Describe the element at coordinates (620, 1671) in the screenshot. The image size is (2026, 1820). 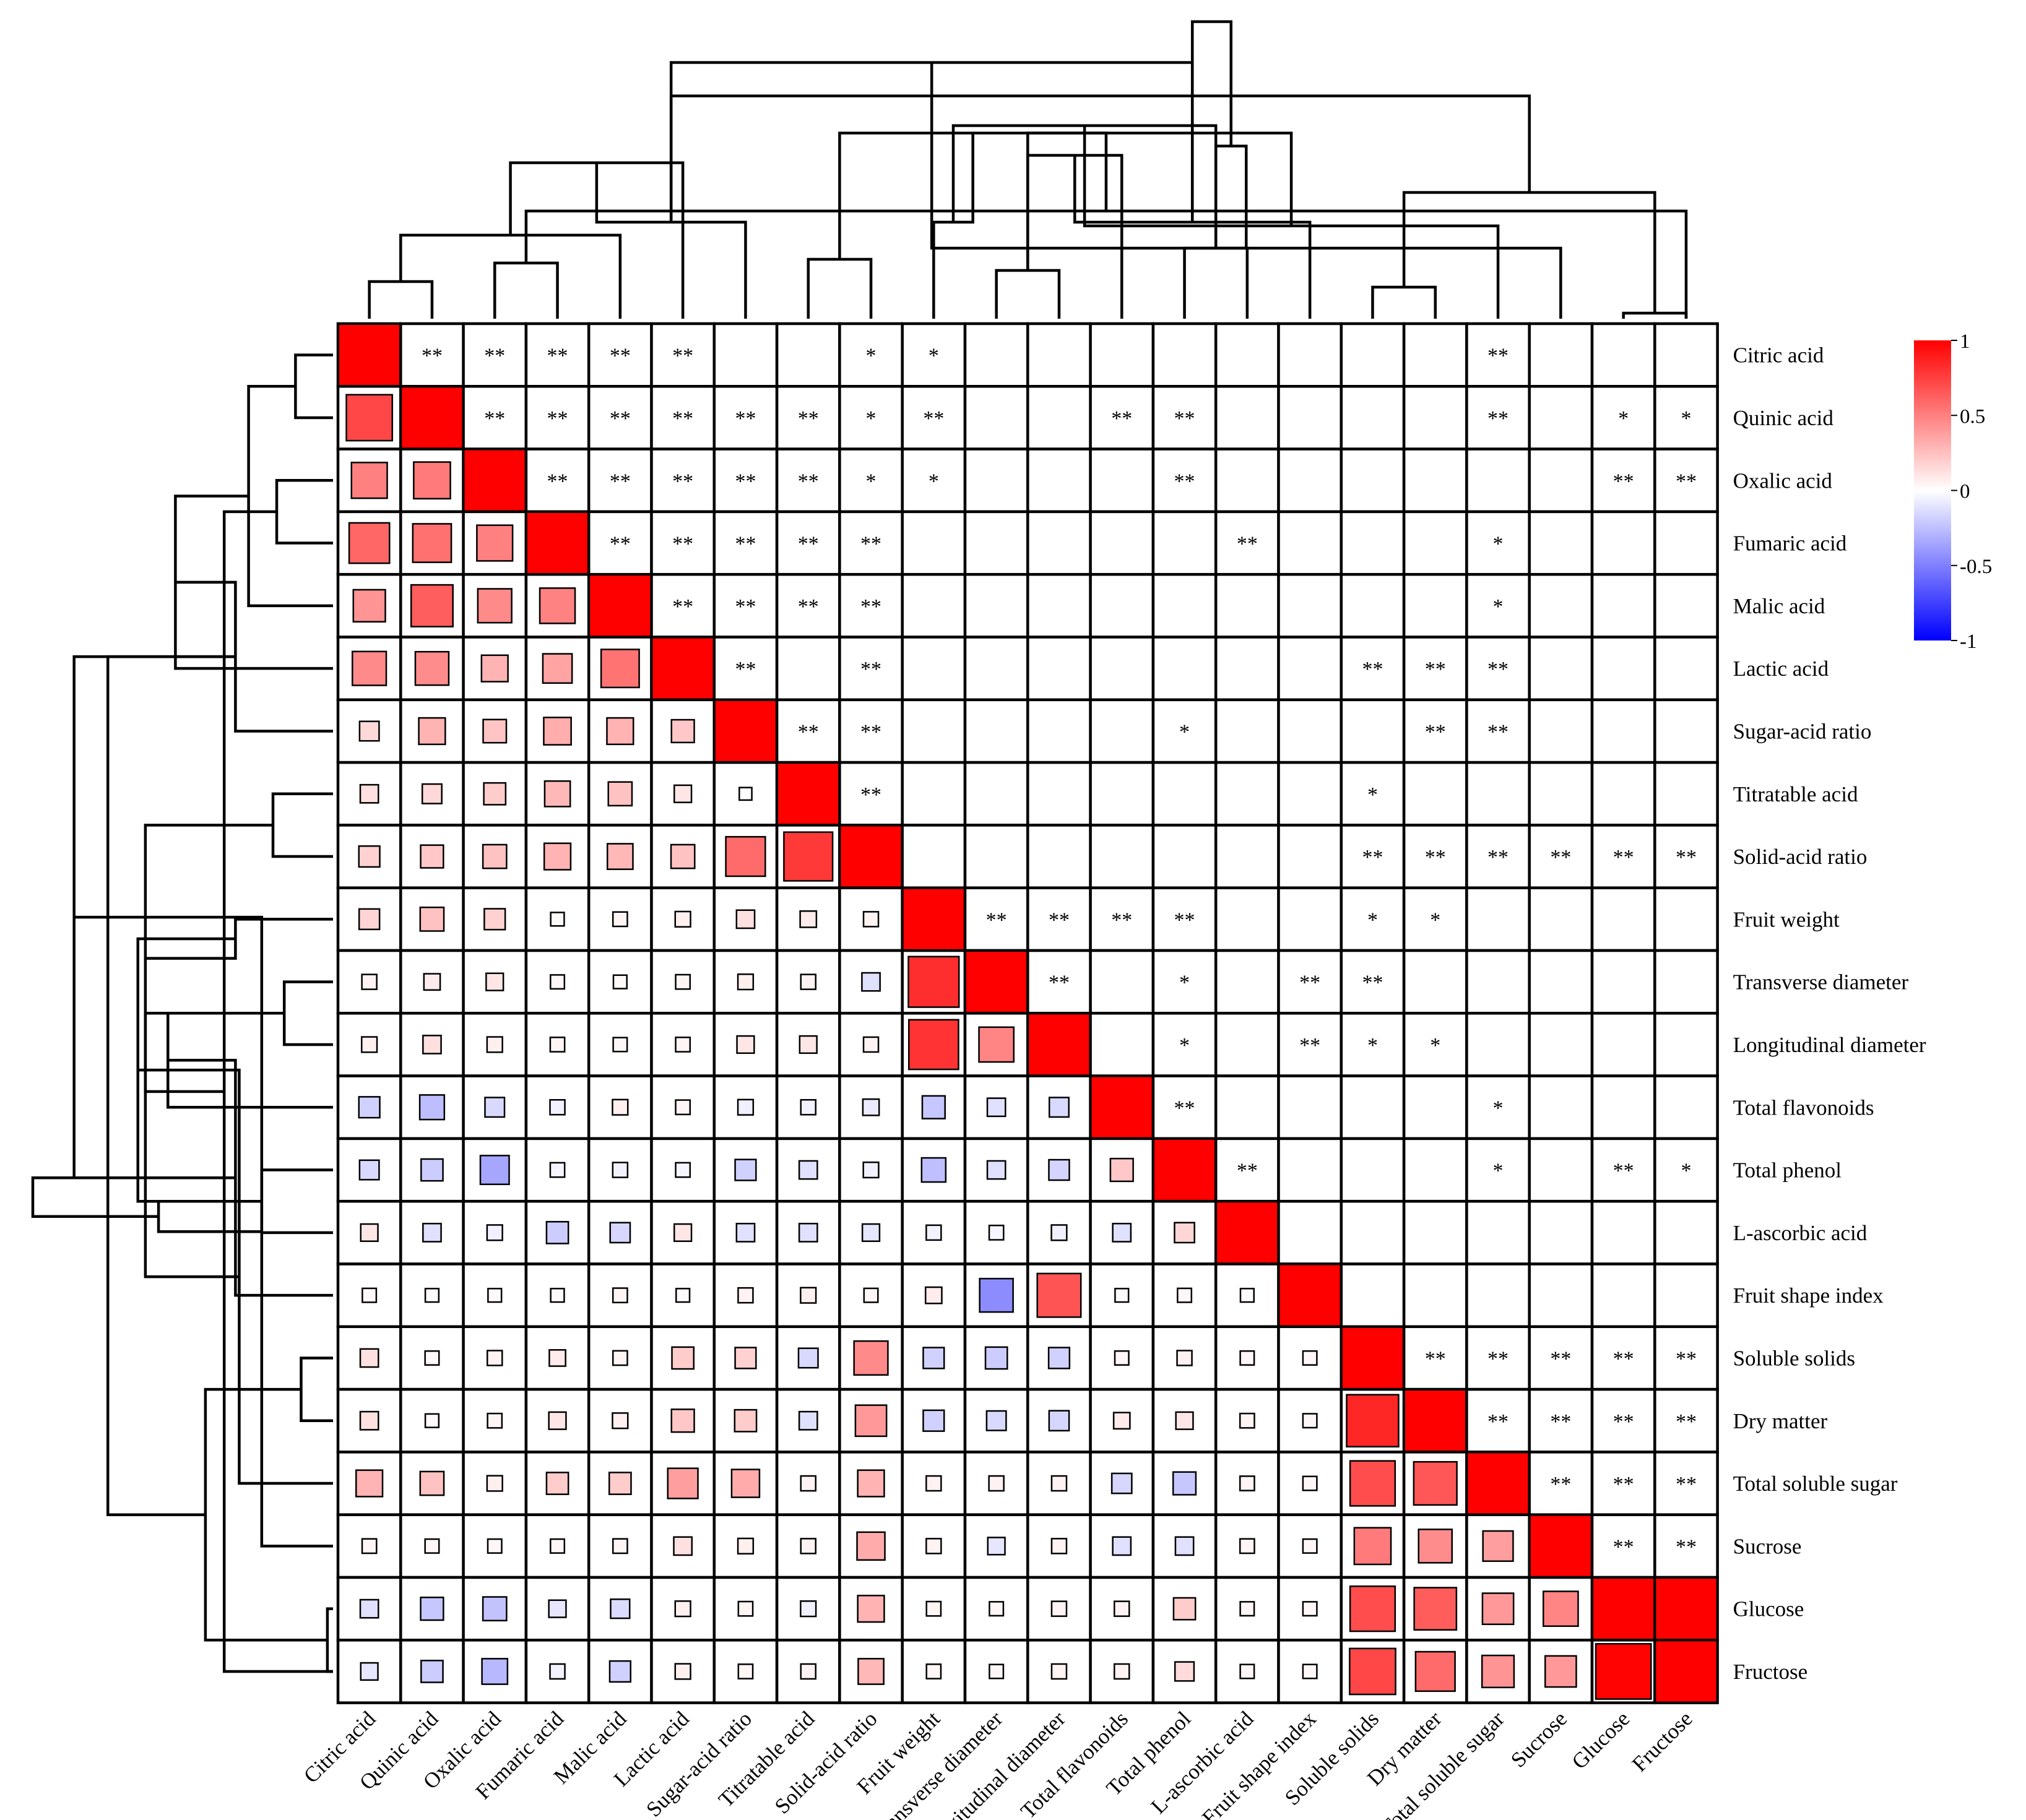
I see `cell-fructose-malic-acid` at that location.